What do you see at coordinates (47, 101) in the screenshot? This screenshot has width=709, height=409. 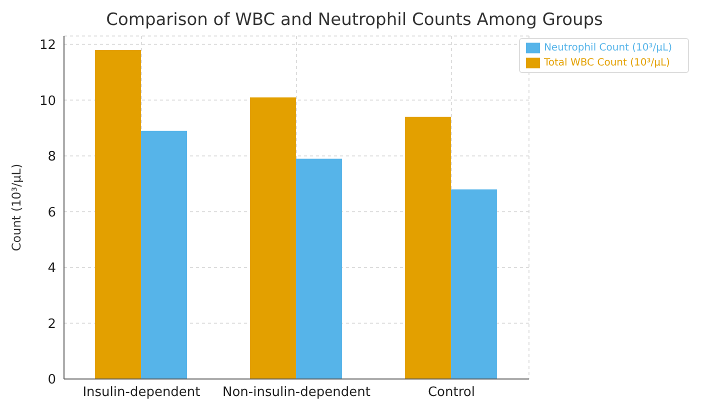 I see `y-tick-label: 10` at bounding box center [47, 101].